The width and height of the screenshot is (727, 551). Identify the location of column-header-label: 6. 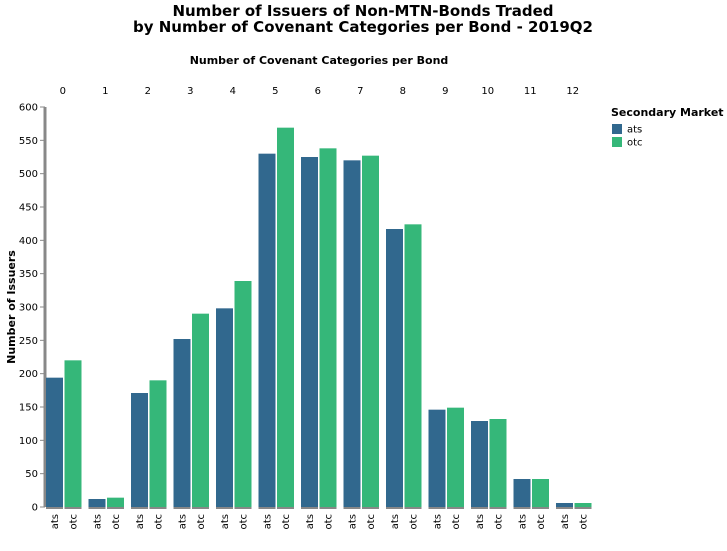
(318, 91).